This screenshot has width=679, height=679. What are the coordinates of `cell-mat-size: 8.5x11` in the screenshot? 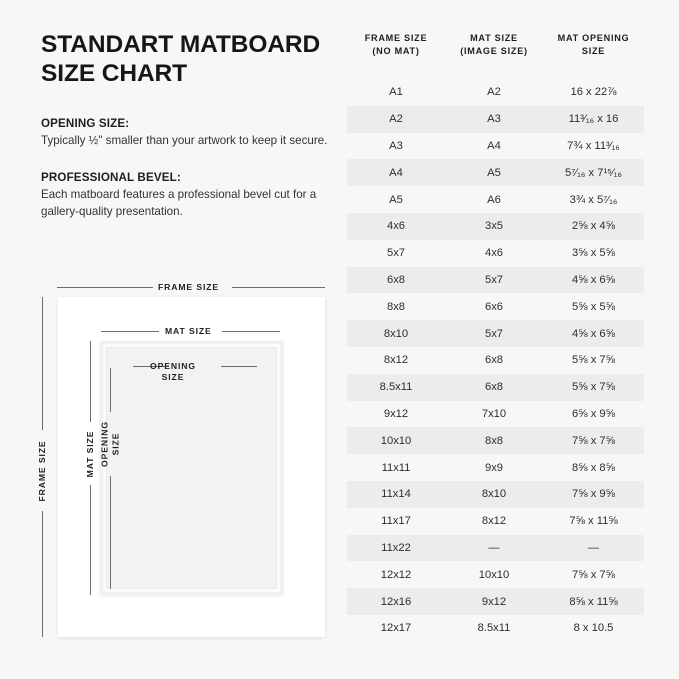 It's located at (494, 628).